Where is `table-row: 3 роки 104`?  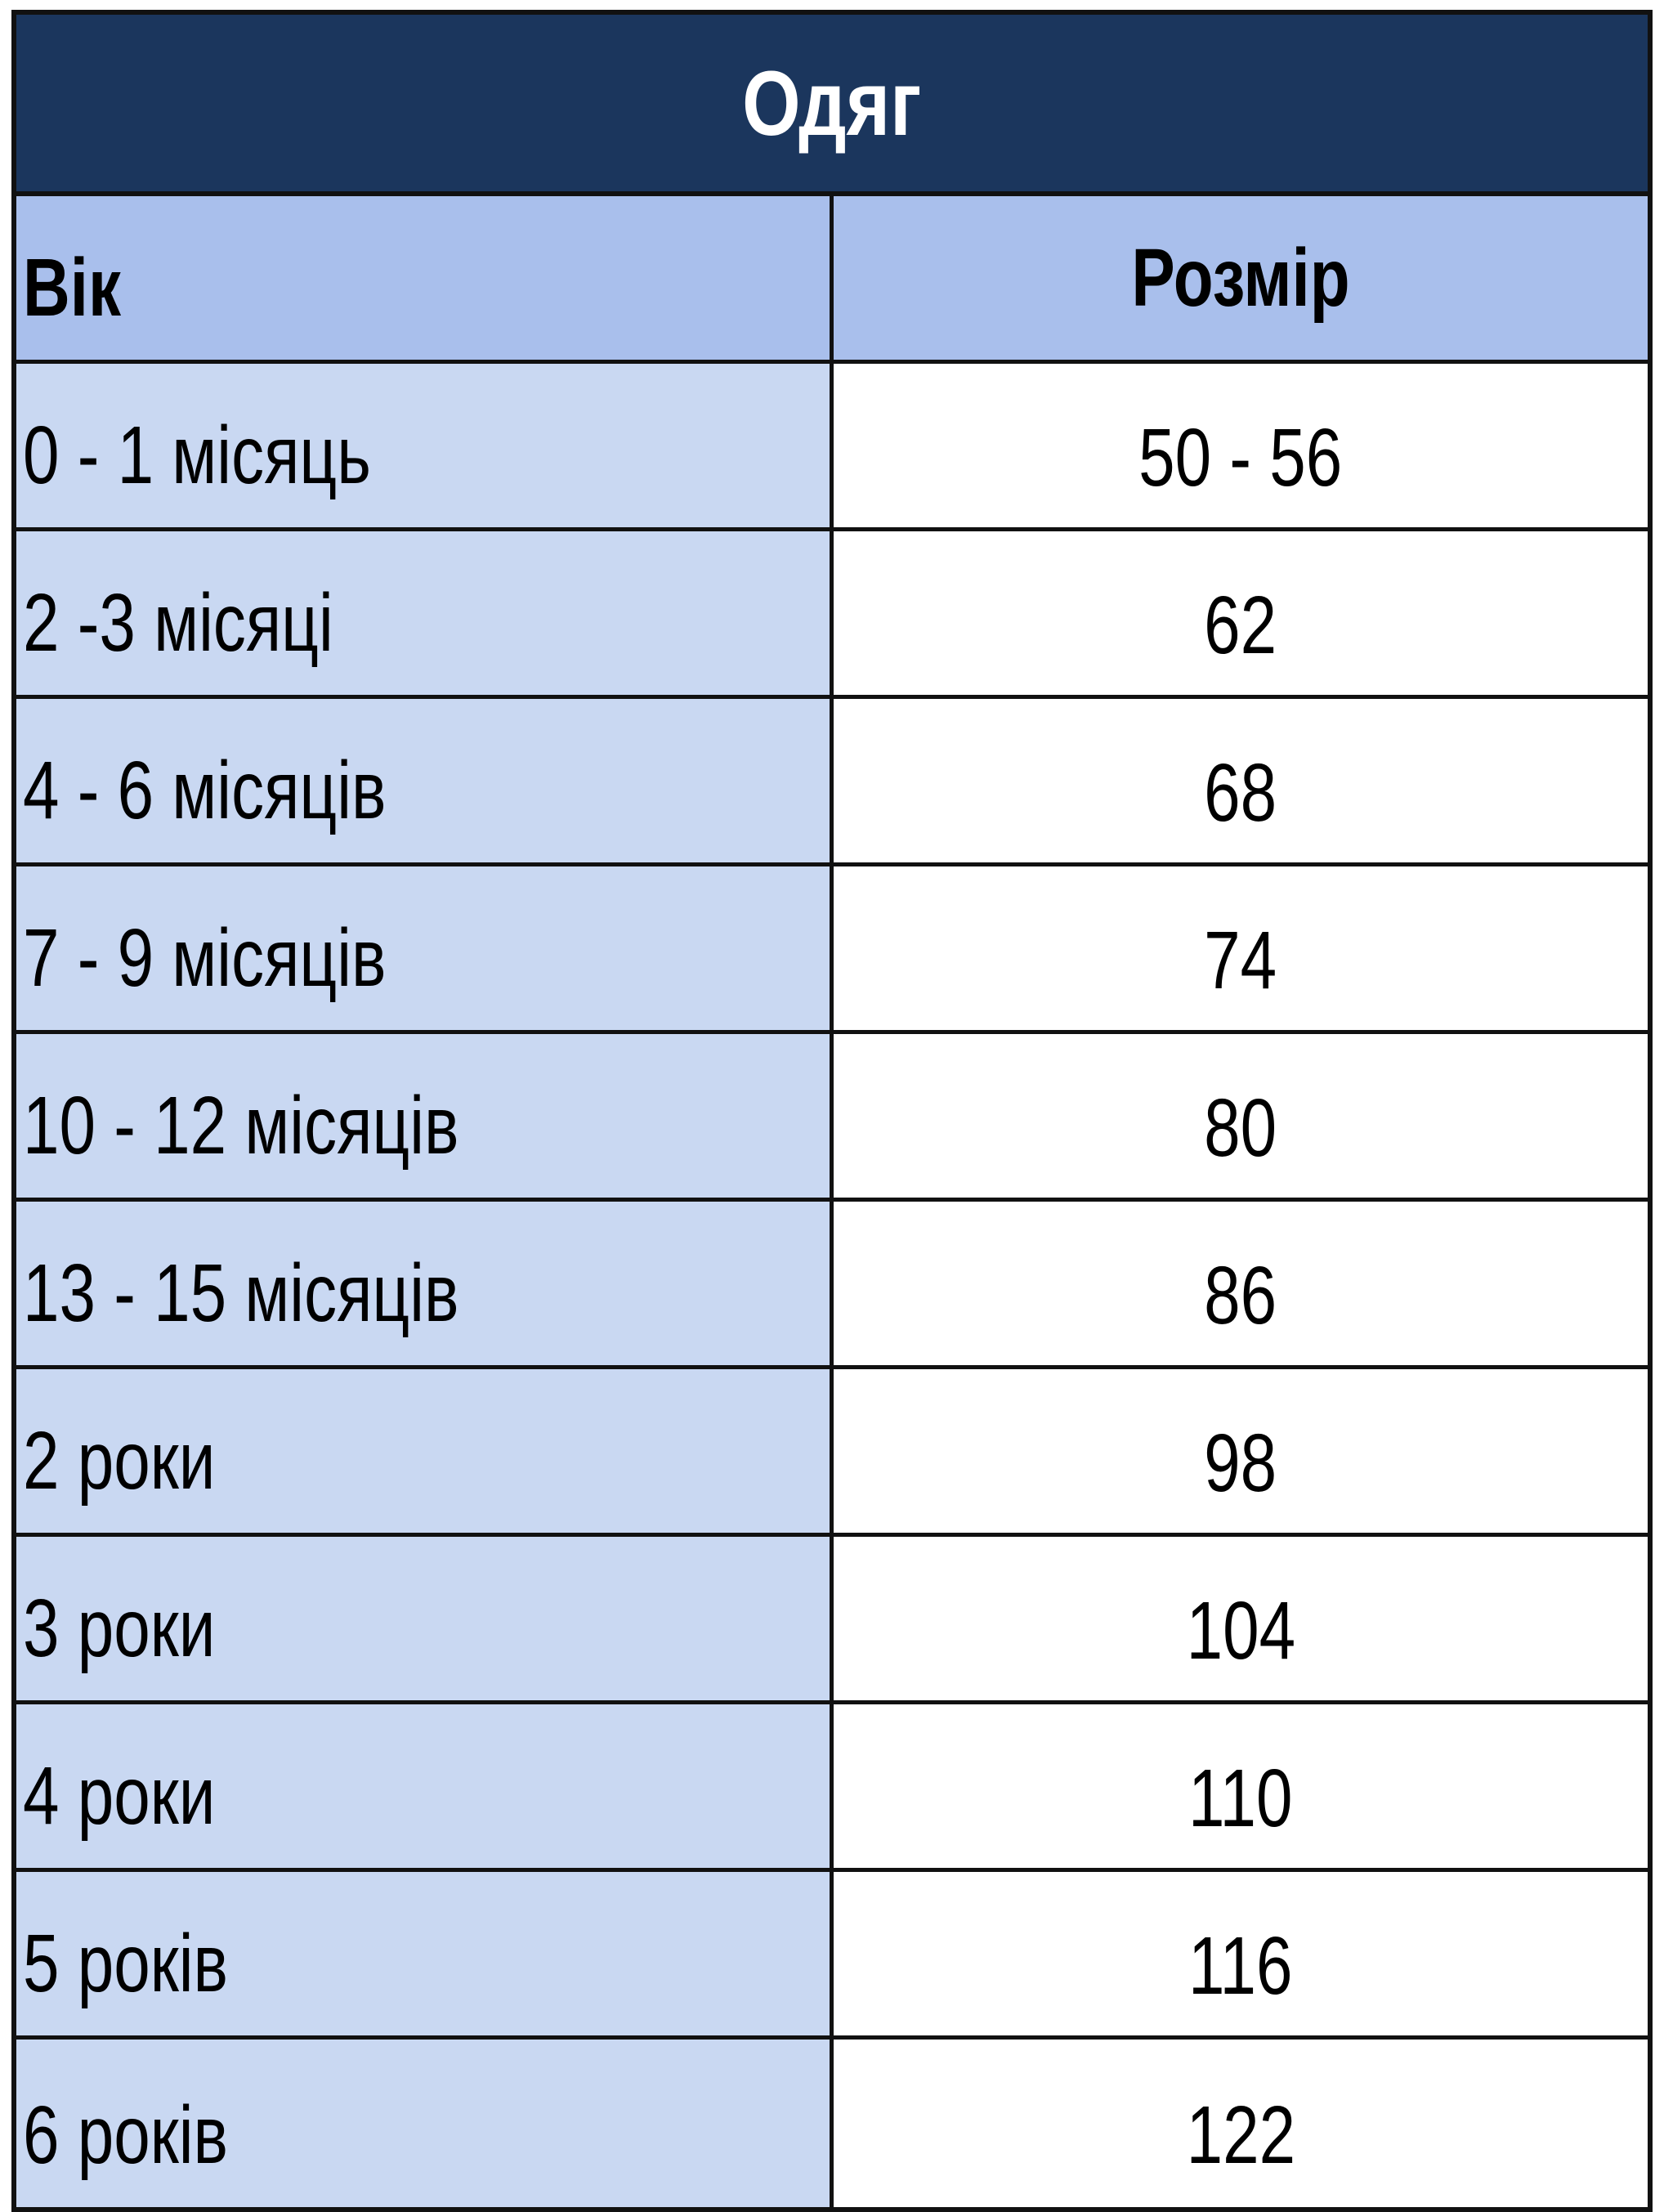
table-row: 3 роки 104 is located at coordinates (832, 1620).